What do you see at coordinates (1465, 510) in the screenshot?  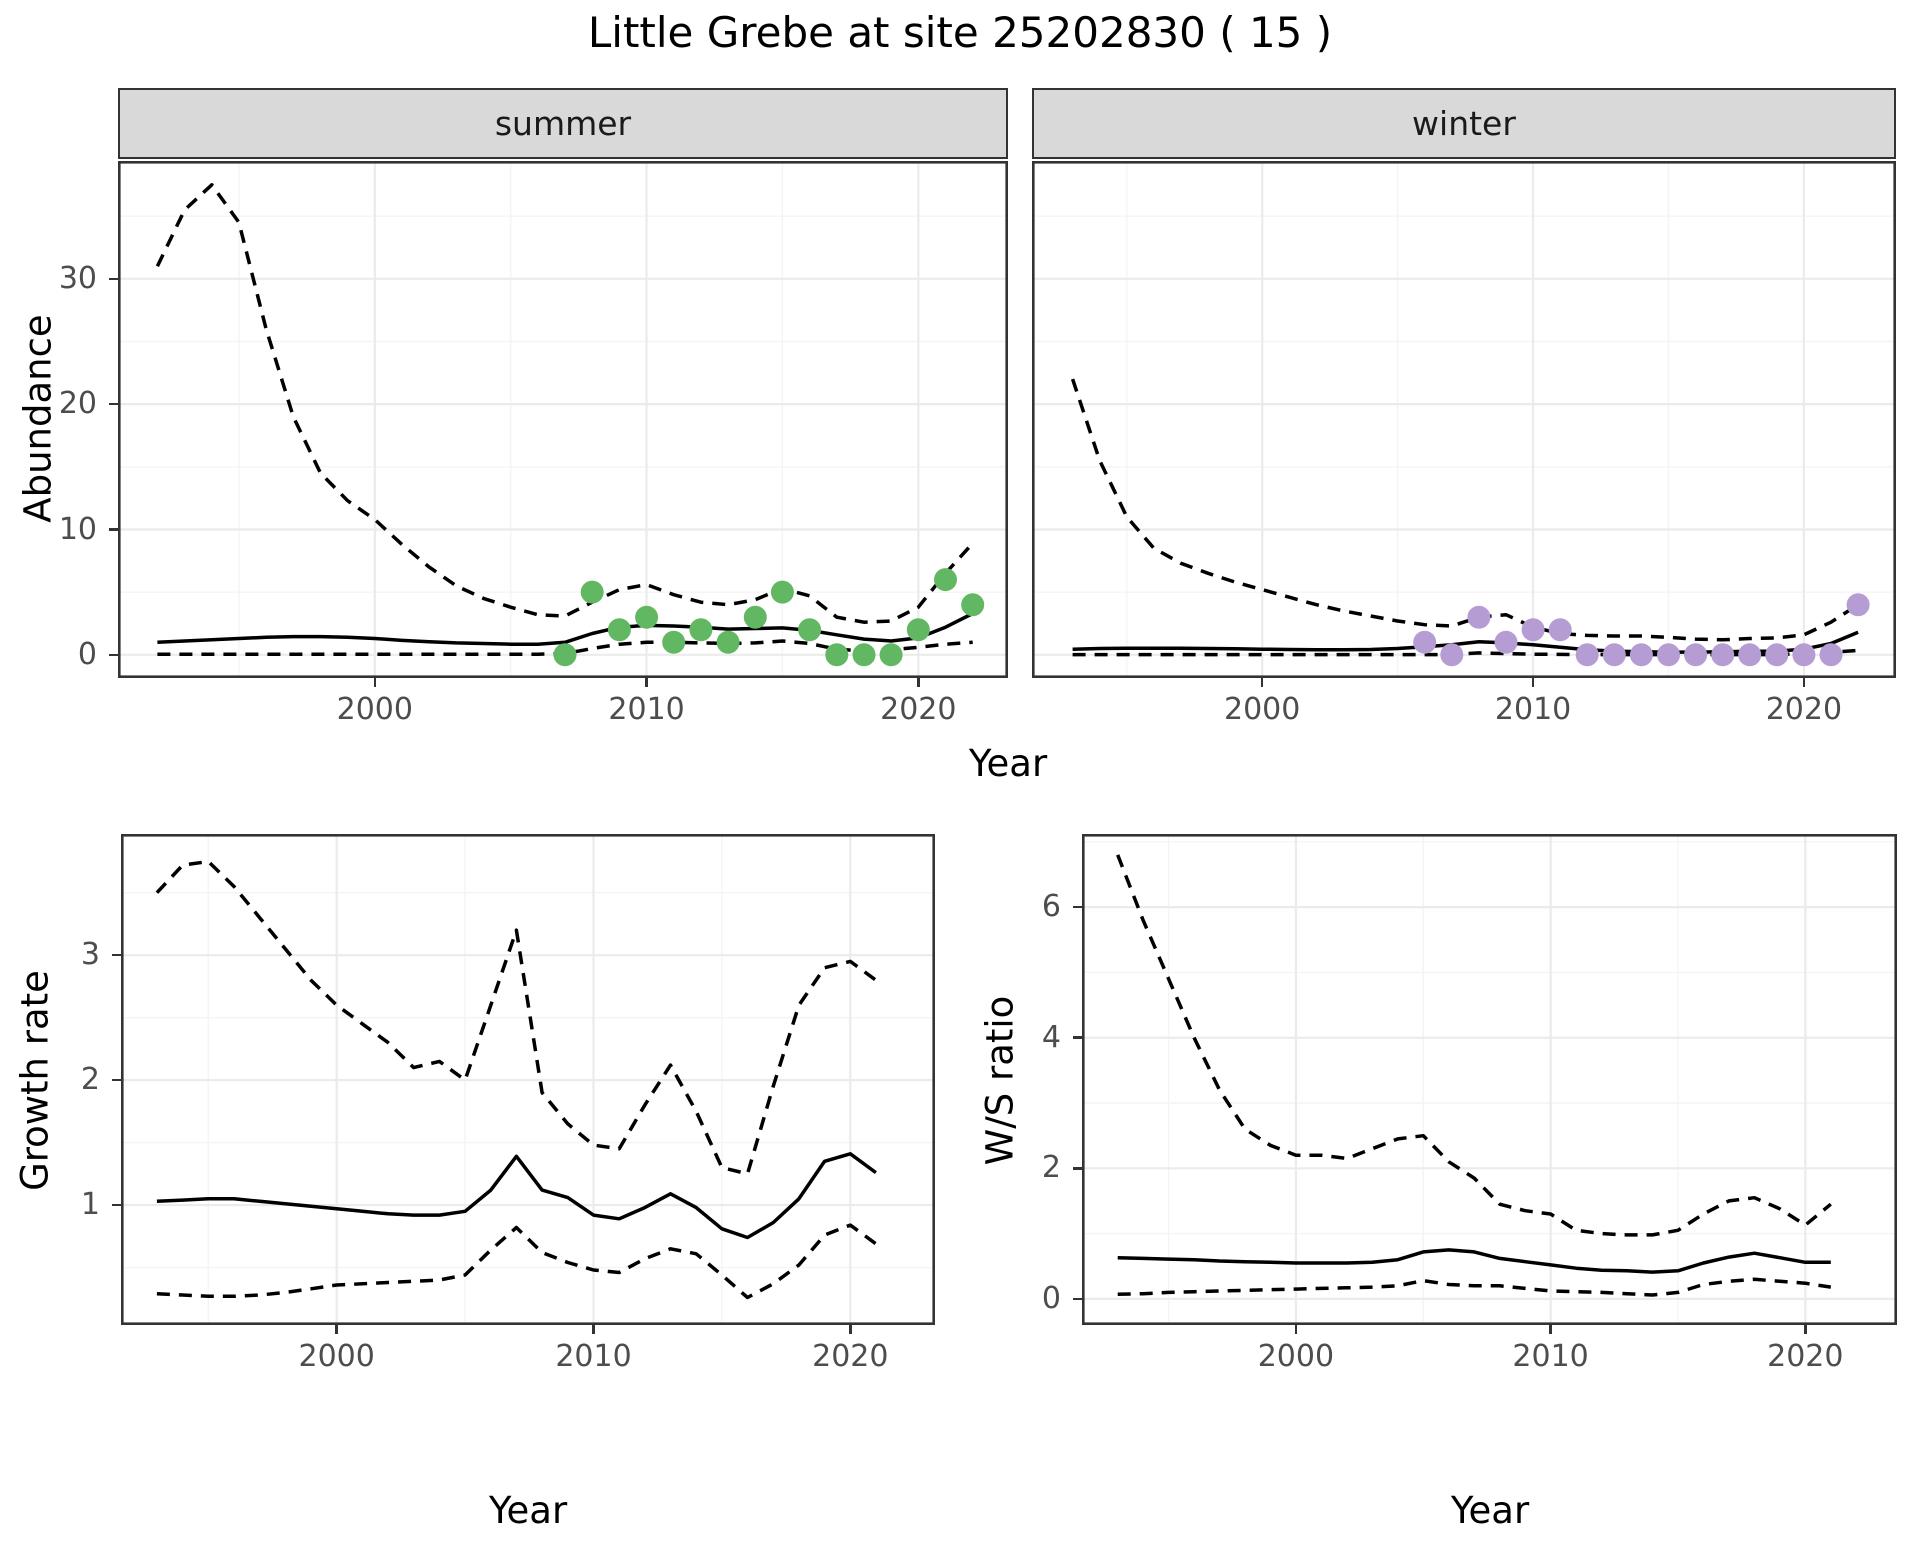 I see `abundance-winter-upper-ci-line` at bounding box center [1465, 510].